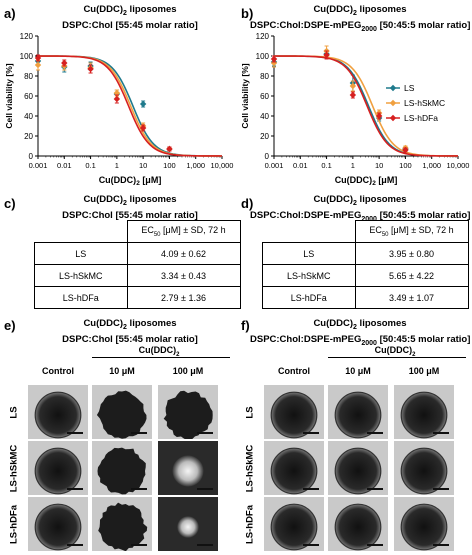  Describe the element at coordinates (138, 276) in the screenshot. I see `table-row: LS-hSkMC 3.34 ± 0.43` at that location.